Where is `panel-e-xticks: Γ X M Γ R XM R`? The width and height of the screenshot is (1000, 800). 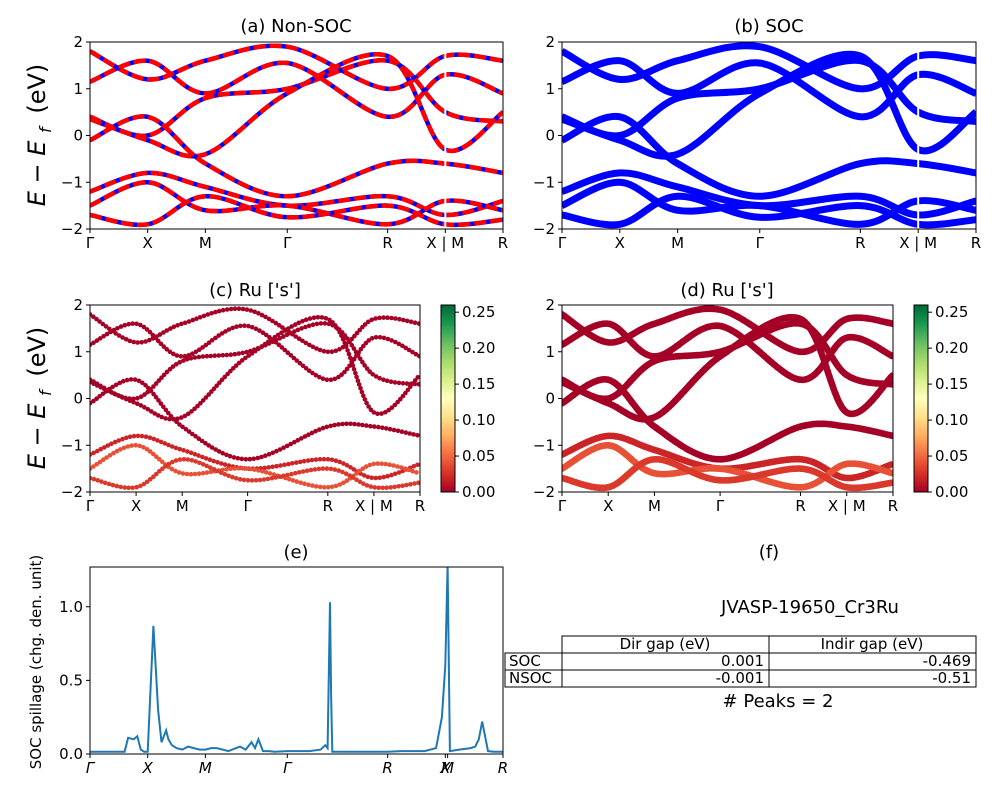
panel-e-xticks: Γ X M Γ R XM R is located at coordinates (297, 765).